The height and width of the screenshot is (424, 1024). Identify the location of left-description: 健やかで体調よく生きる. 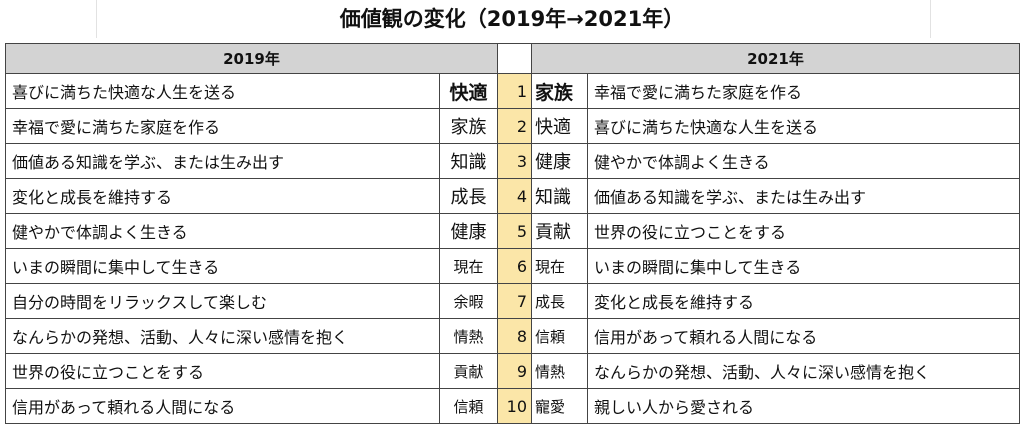
(222, 231).